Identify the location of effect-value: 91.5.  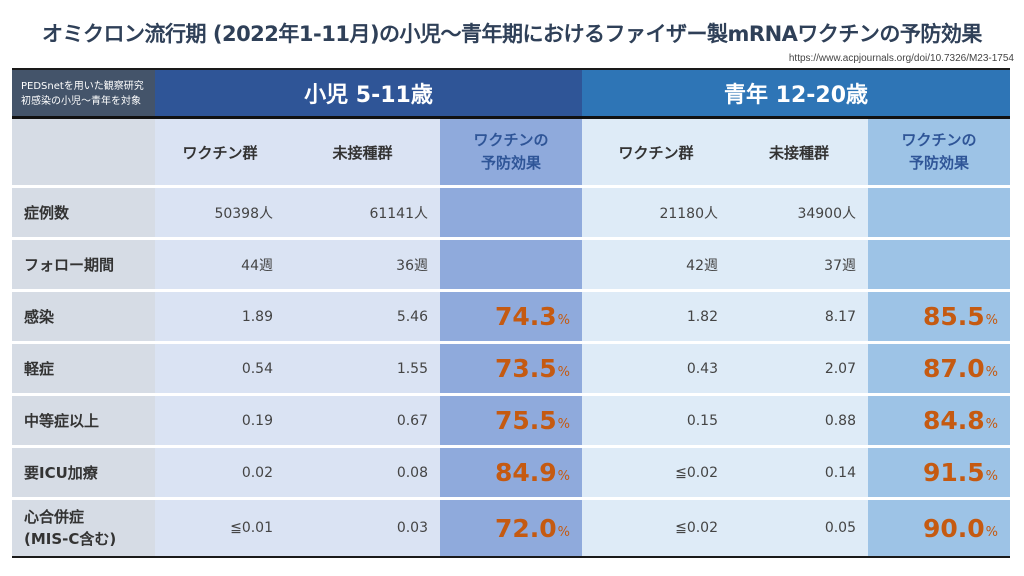
(953, 472).